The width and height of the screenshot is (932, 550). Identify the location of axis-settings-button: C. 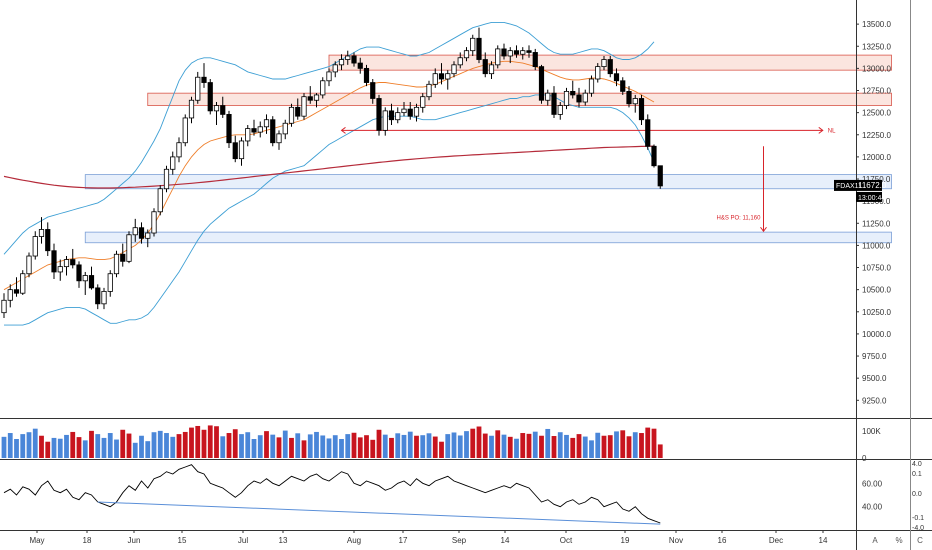
(920, 540).